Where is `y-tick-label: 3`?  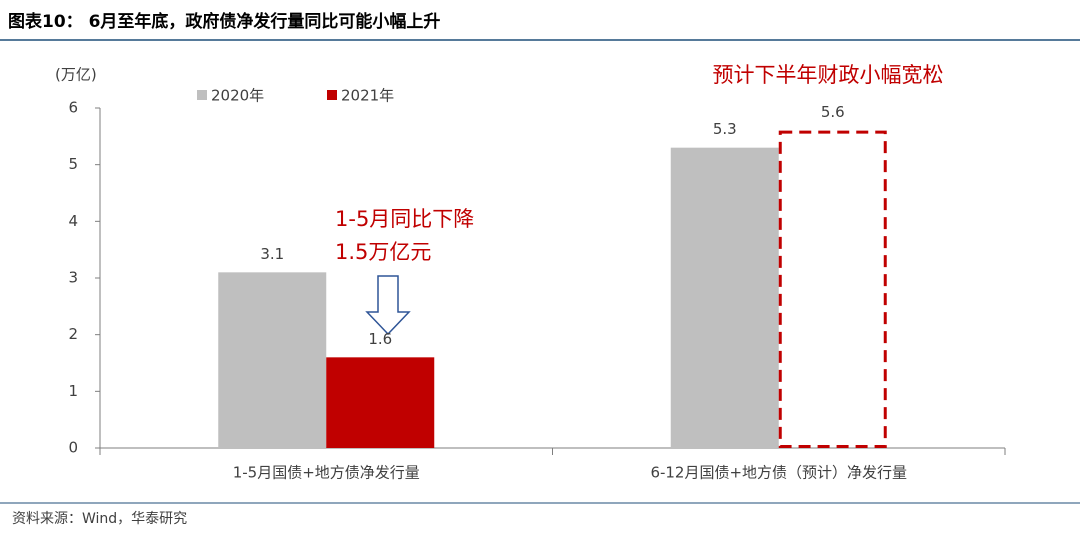
y-tick-label: 3 is located at coordinates (73, 278).